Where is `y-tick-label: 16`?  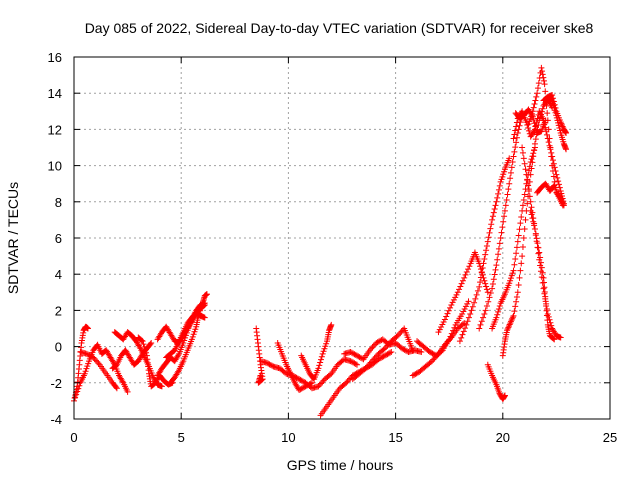 y-tick-label: 16 is located at coordinates (55, 57).